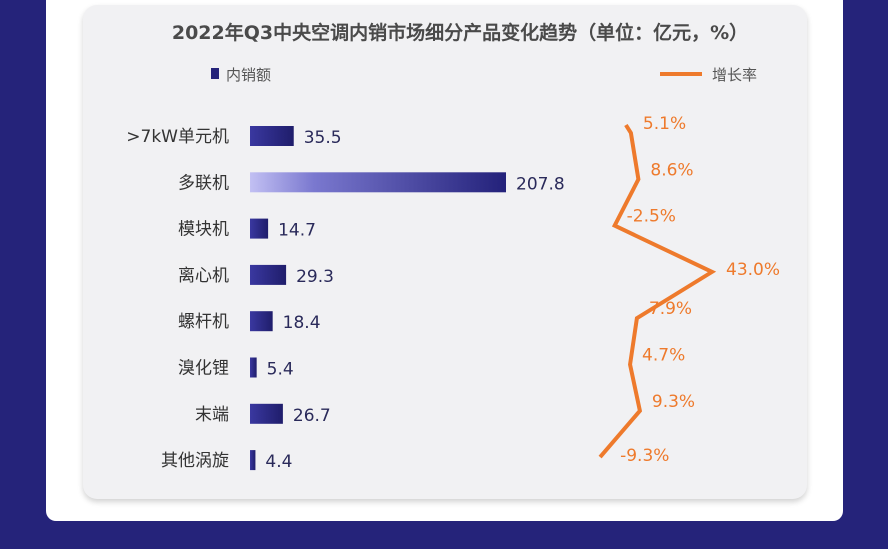  What do you see at coordinates (278, 462) in the screenshot?
I see `bar-value-label: 4.4` at bounding box center [278, 462].